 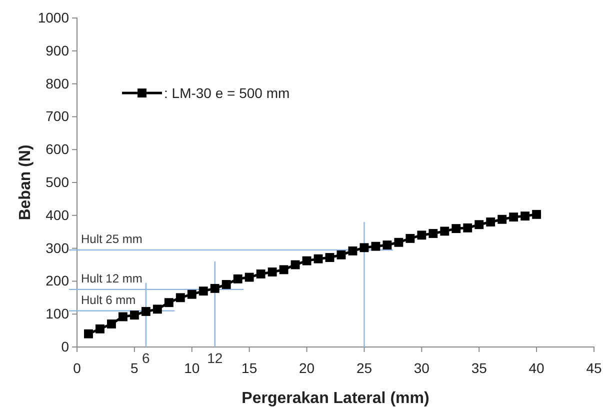 What do you see at coordinates (215, 358) in the screenshot?
I see `ref-line-label: 12` at bounding box center [215, 358].